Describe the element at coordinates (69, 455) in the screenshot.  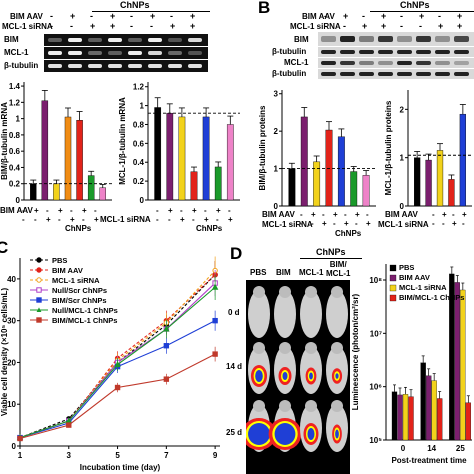
I see `x-tick-label: 3` at that location.